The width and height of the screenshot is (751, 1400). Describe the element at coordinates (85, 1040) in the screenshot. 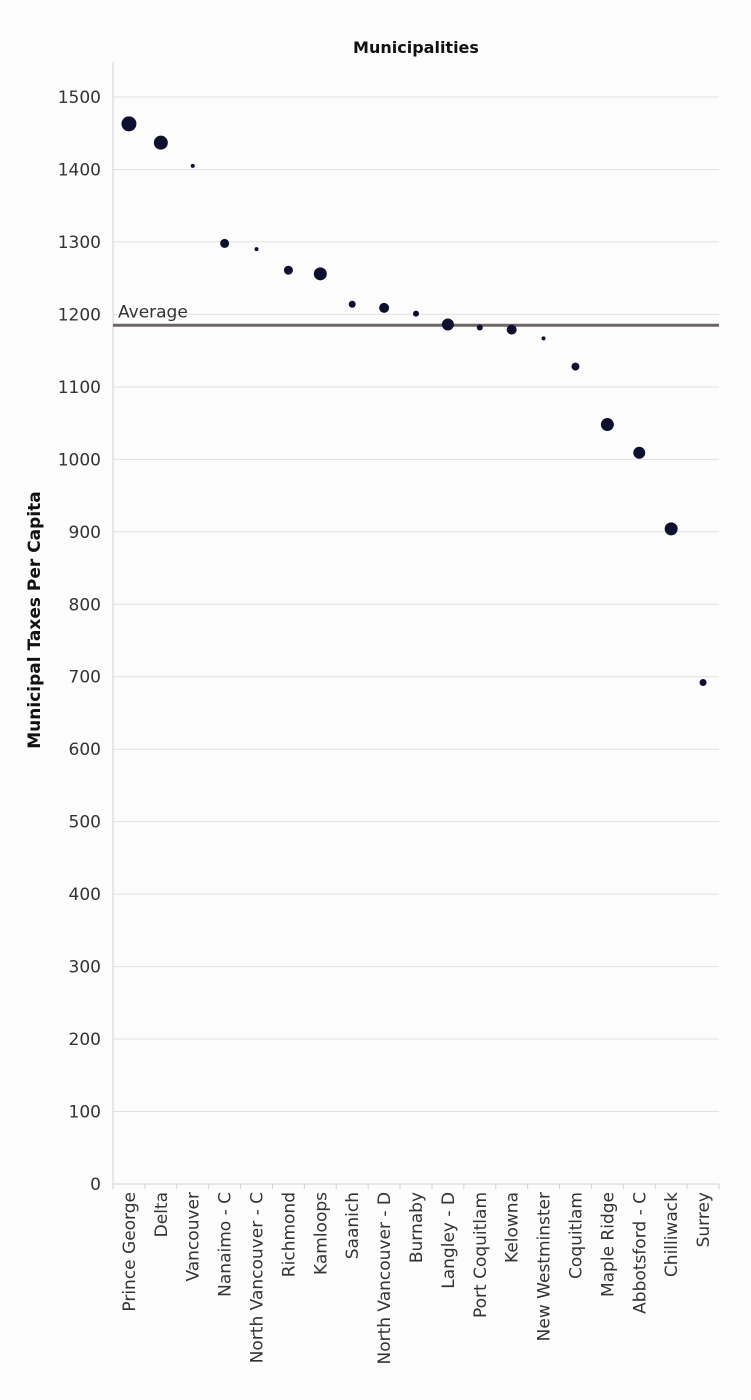

I see `y-tick-label: 200` at that location.